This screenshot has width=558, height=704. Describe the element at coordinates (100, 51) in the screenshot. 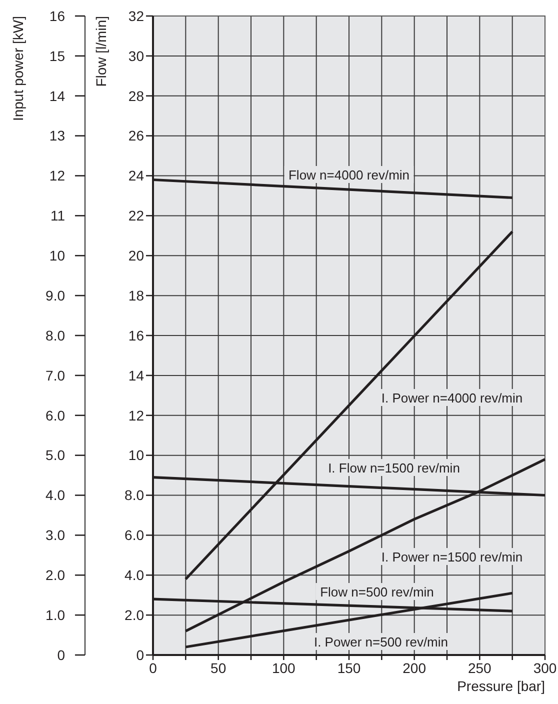

I see `y-axis-title: Flow [l/min]` at that location.